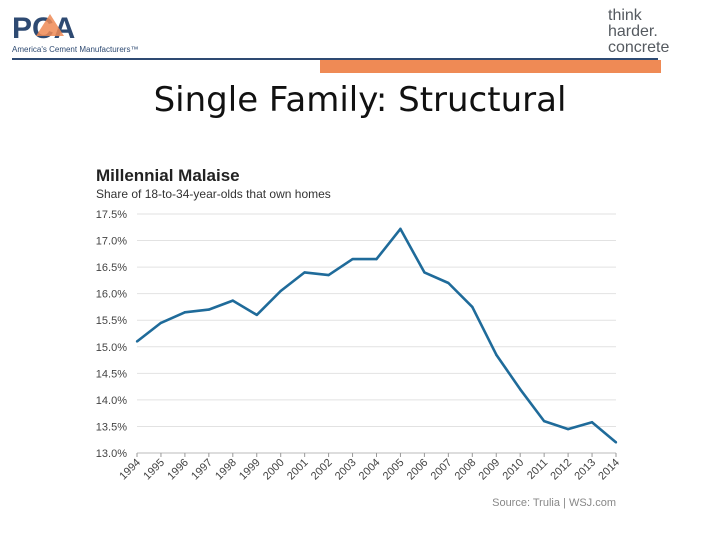 This screenshot has height=540, width=720. Describe the element at coordinates (394, 470) in the screenshot. I see `x-tick-label: 2005` at that location.